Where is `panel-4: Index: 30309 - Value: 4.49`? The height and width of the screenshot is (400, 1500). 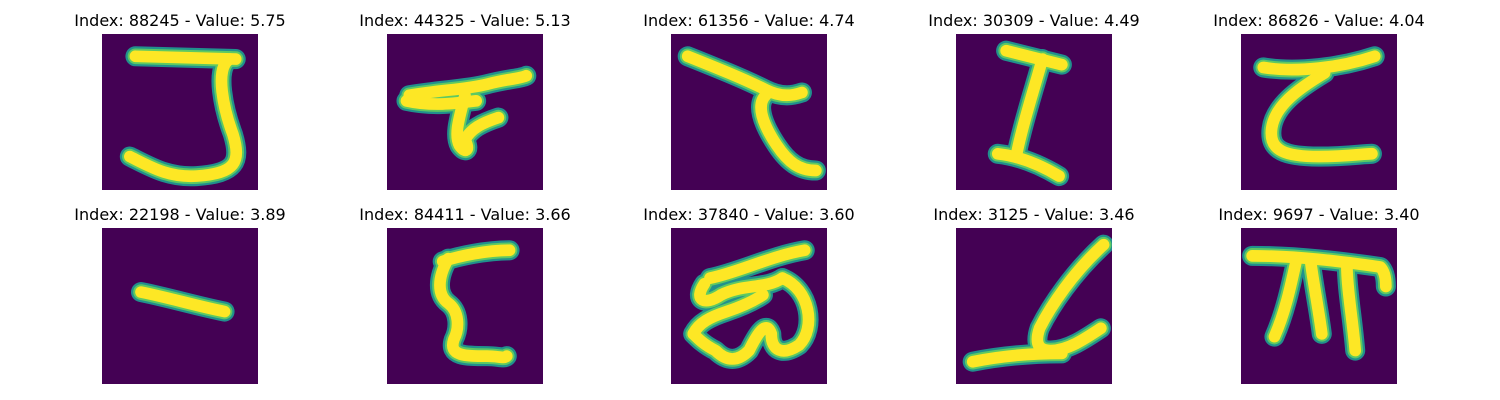
panel-4: Index: 30309 - Value: 4.49 is located at coordinates (1034, 102).